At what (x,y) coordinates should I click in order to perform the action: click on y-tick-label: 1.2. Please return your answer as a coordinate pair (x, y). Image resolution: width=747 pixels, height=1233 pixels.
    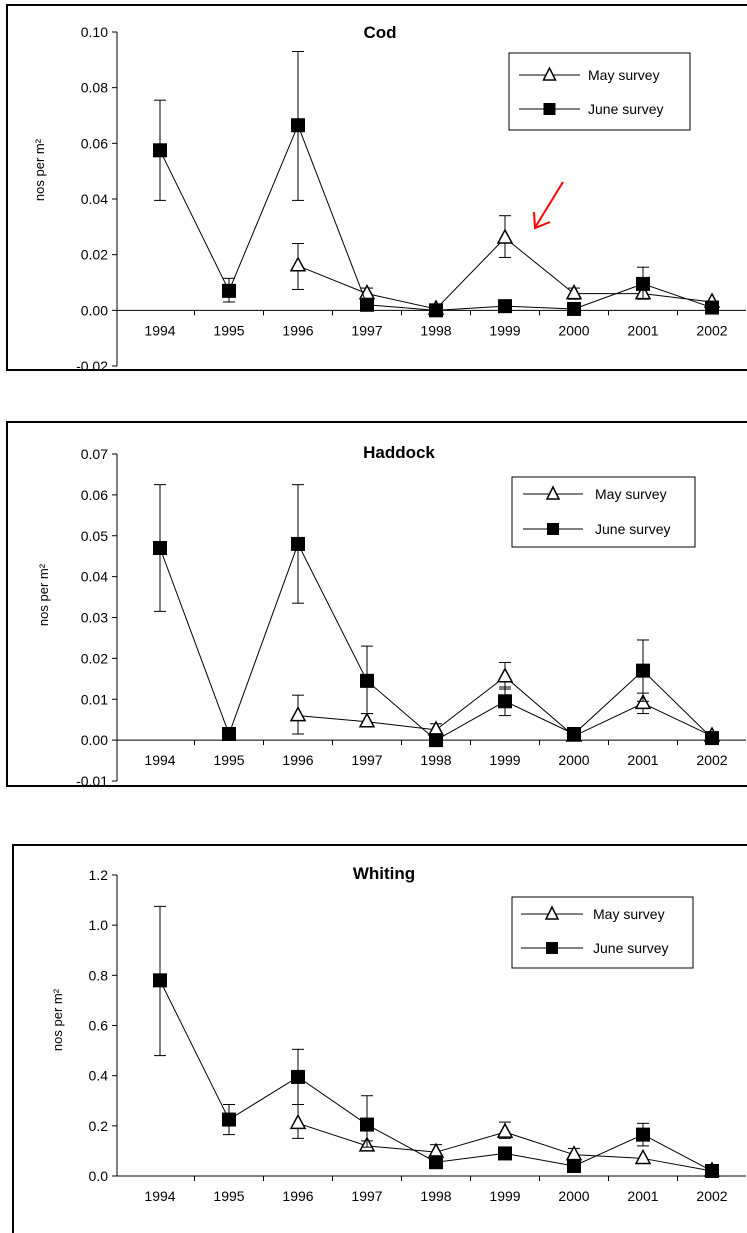
    Looking at the image, I should click on (99, 875).